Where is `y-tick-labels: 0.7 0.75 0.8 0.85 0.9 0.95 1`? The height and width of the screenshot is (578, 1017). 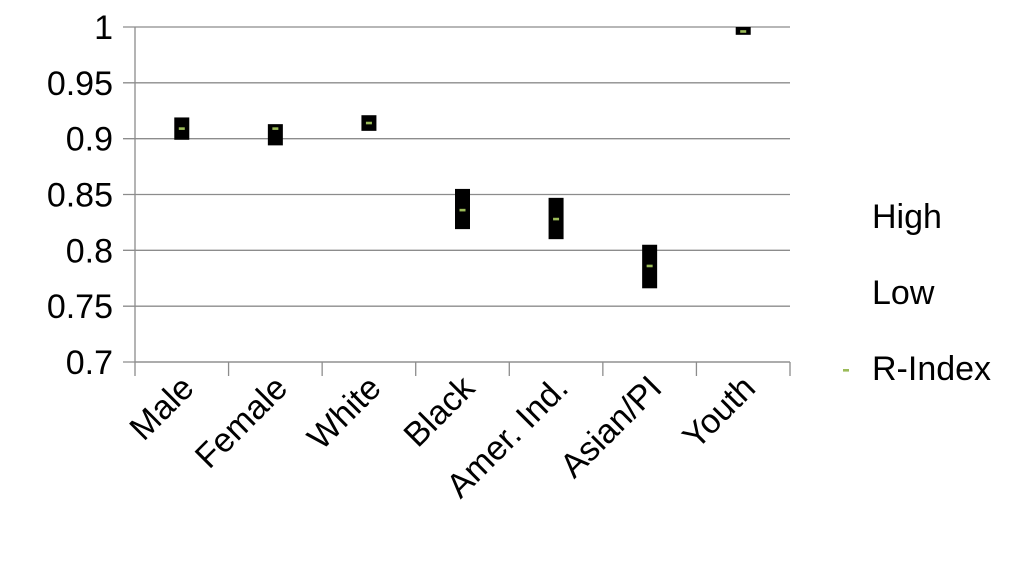 y-tick-labels: 0.7 0.75 0.8 0.85 0.9 0.95 1 is located at coordinates (80, 195).